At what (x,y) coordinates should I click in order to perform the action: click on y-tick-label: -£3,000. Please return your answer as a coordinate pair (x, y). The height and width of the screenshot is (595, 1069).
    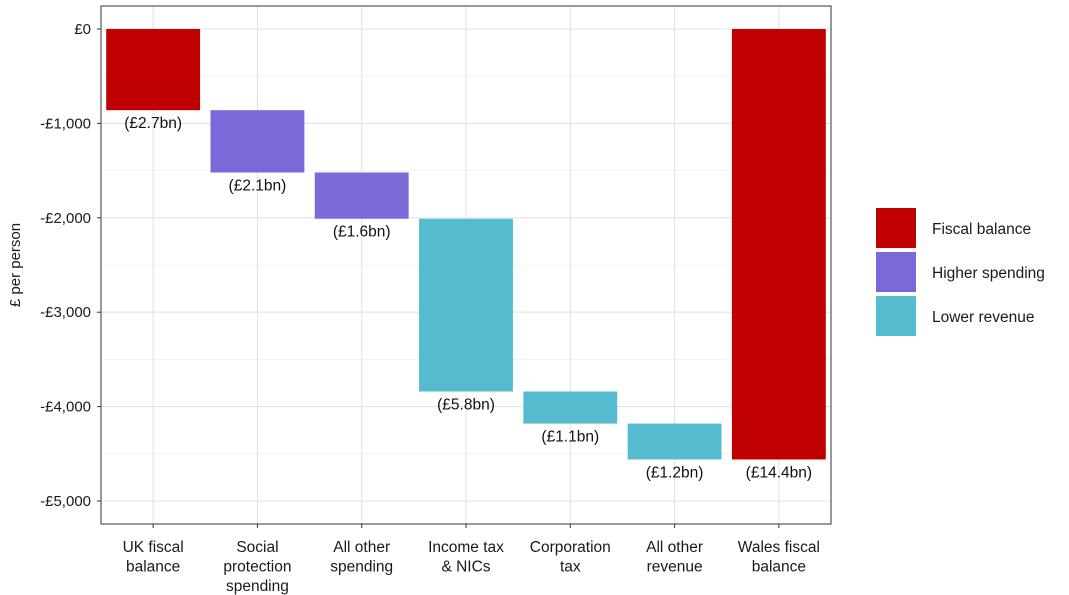
    Looking at the image, I should click on (65, 312).